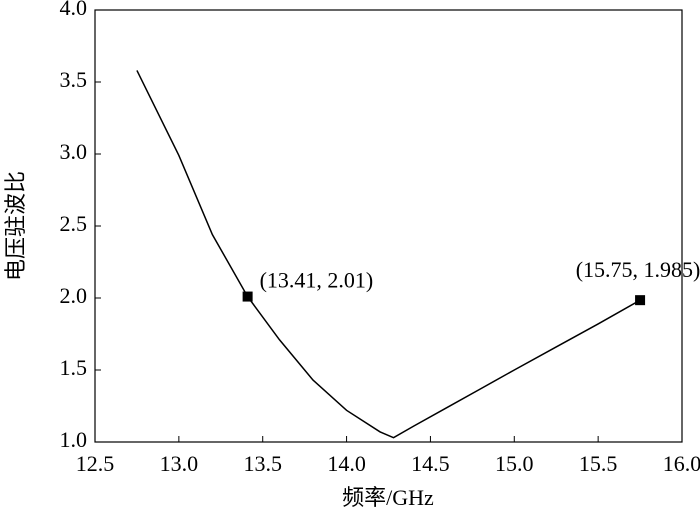 Image resolution: width=700 pixels, height=519 pixels. Describe the element at coordinates (74, 151) in the screenshot. I see `y-tick-label: 3.0` at that location.